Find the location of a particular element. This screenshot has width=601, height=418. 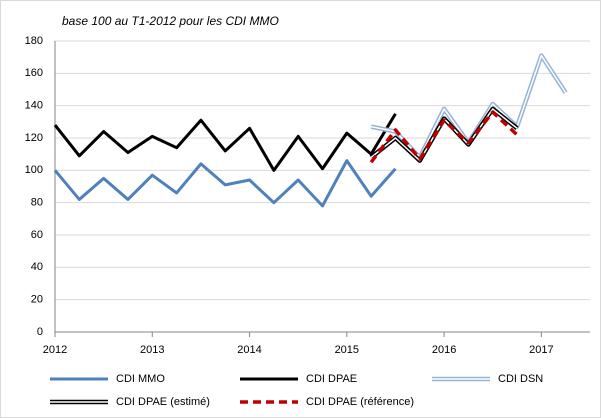

y-tick-label: 180 is located at coordinates (34, 41).